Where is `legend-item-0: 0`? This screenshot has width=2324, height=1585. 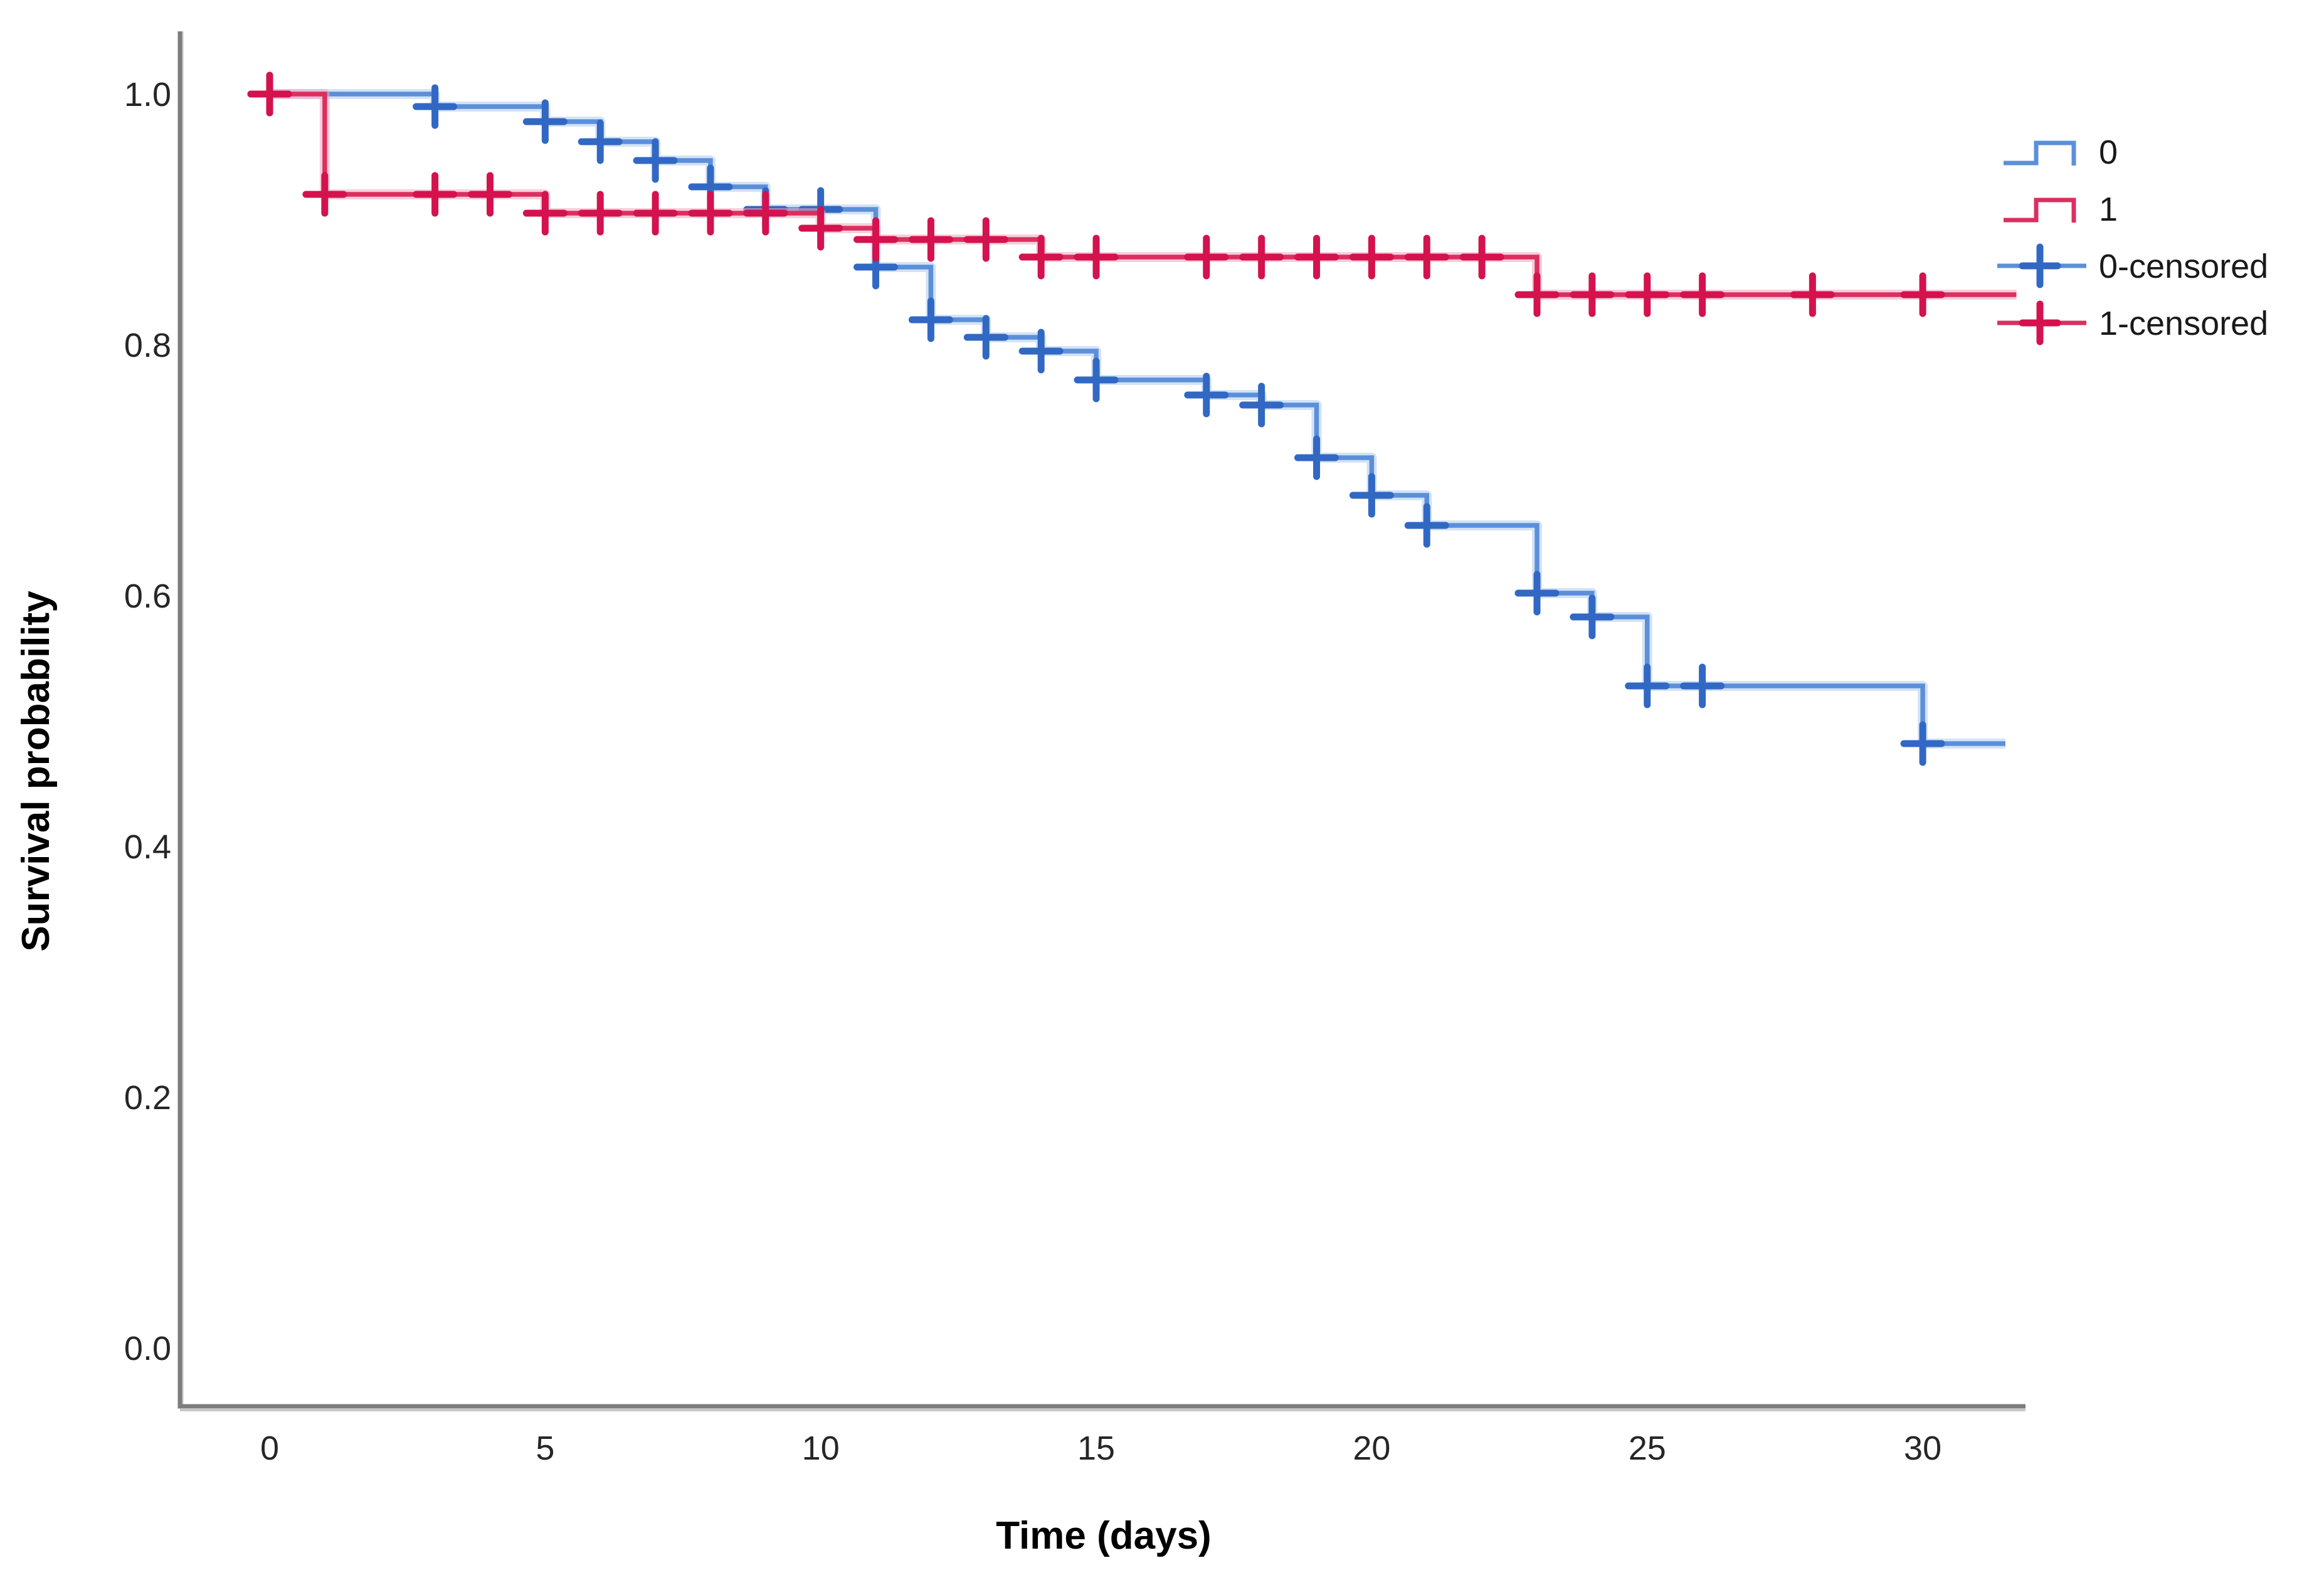
legend-item-0: 0 is located at coordinates (2061, 152).